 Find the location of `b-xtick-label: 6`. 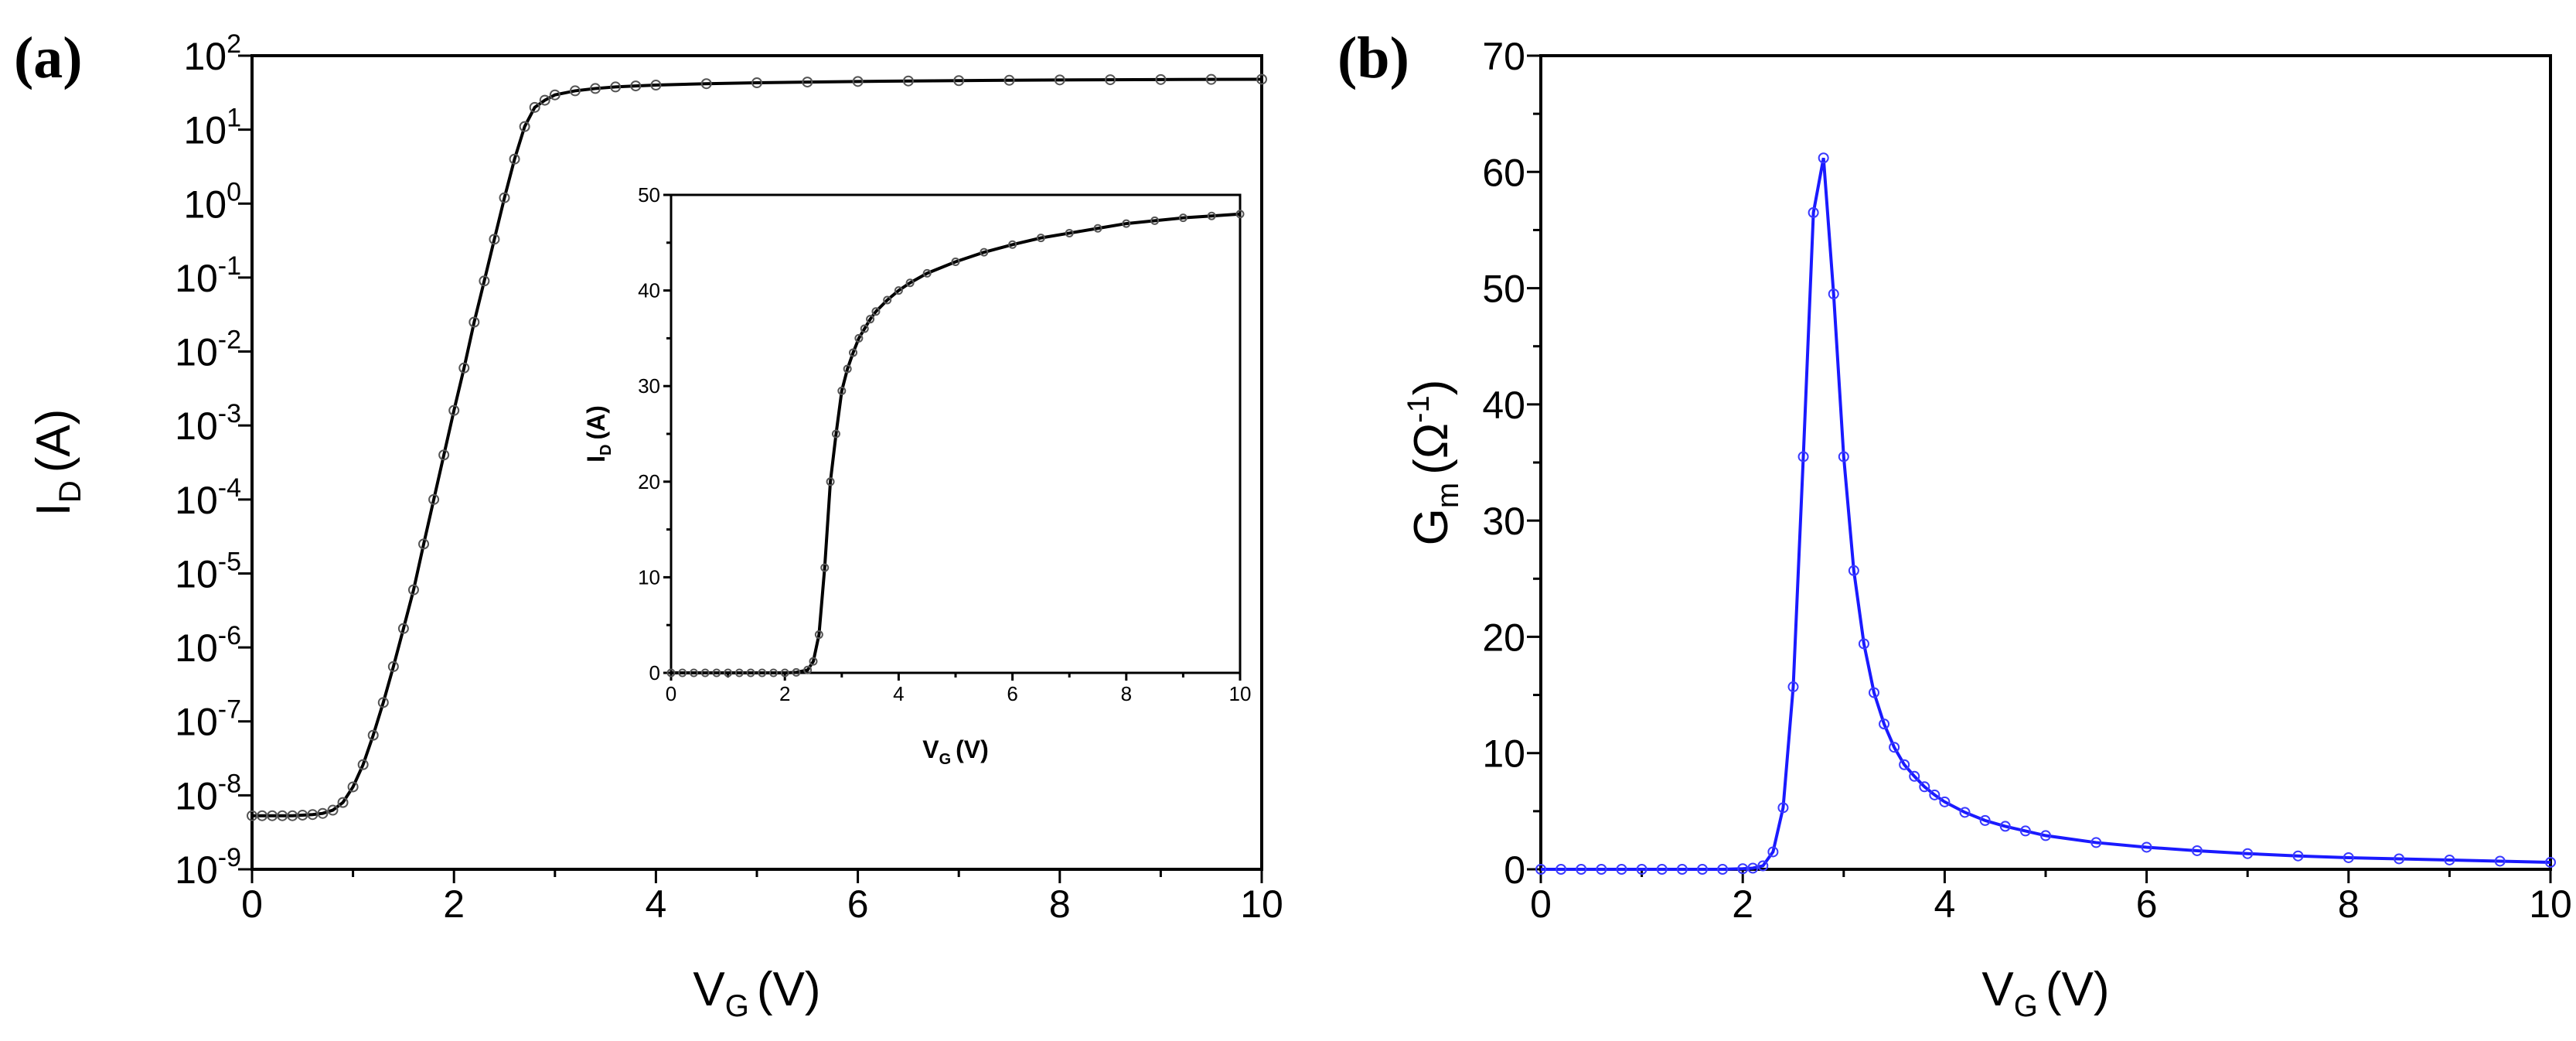

b-xtick-label: 6 is located at coordinates (2147, 904).